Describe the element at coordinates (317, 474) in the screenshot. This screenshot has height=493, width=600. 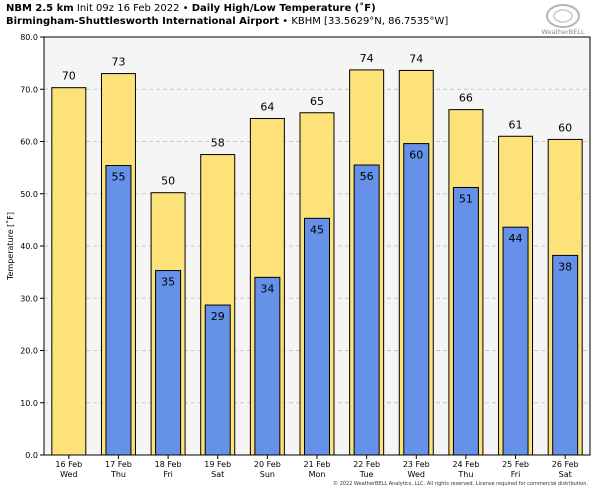
I see `x-tick-weekday: Mon` at that location.